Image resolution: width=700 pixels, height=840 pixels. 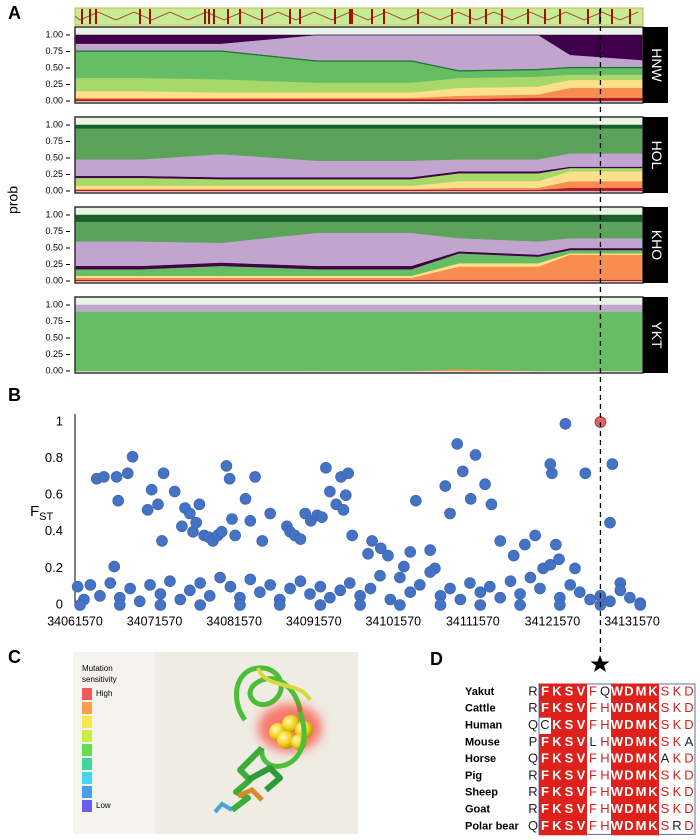 I want to click on y-axis-label: prob, so click(x=13, y=200).